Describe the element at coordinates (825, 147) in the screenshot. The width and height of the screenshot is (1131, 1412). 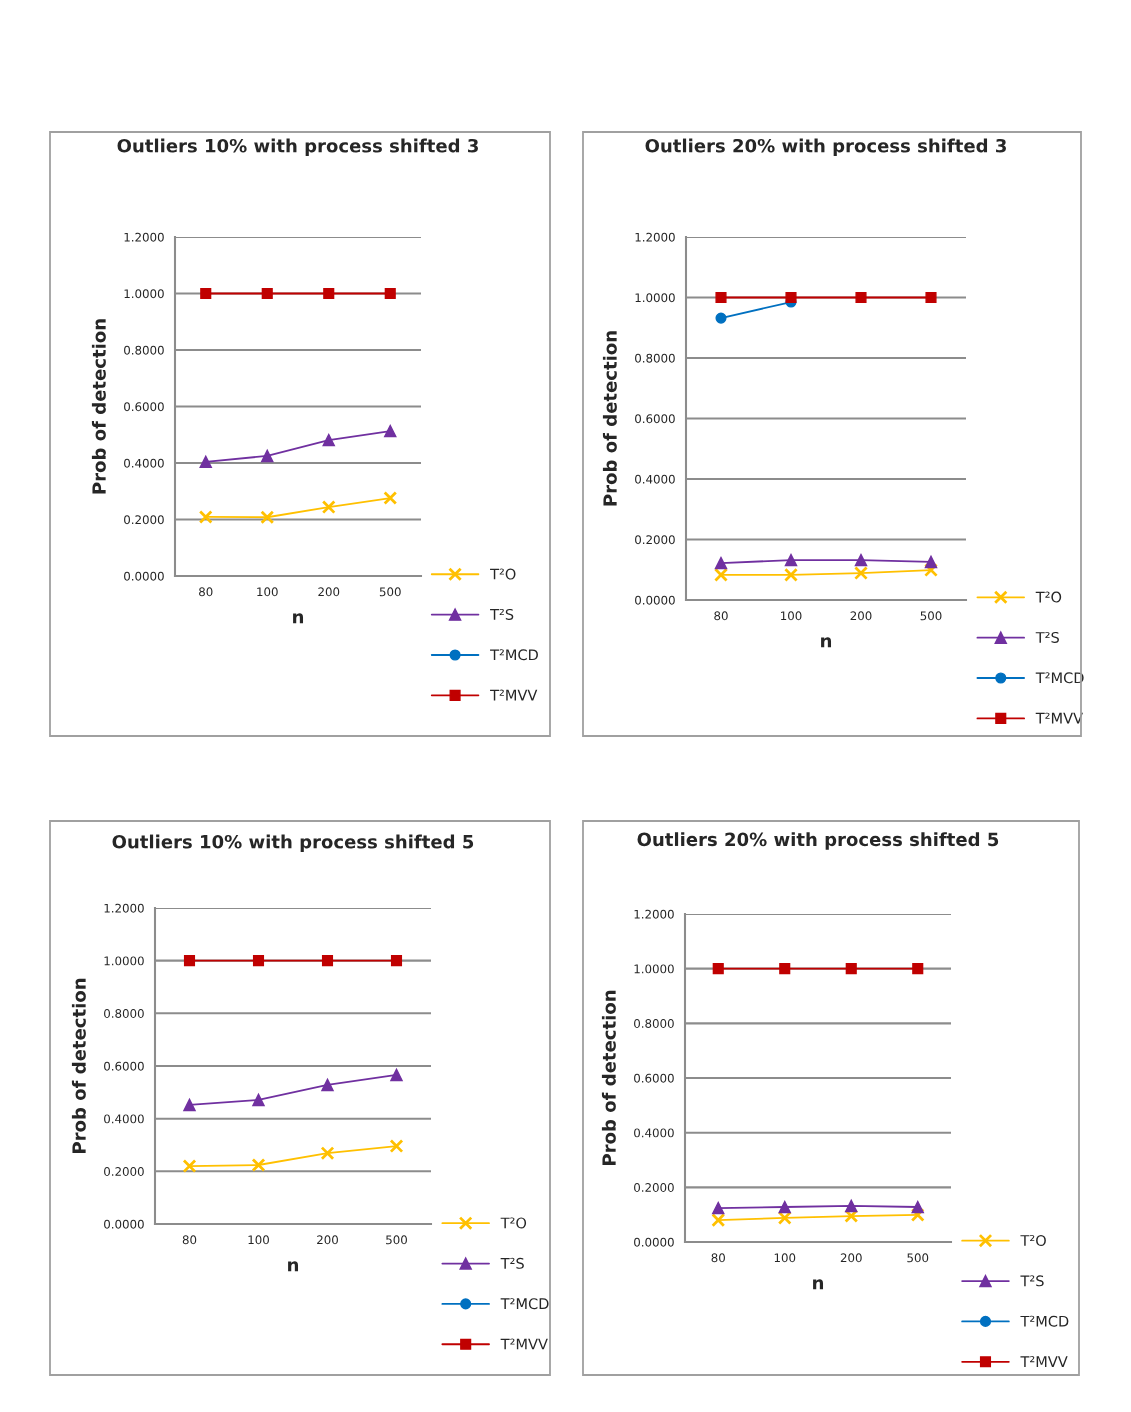
I see `chart-title: Outliers 20% with process shifted 3` at that location.